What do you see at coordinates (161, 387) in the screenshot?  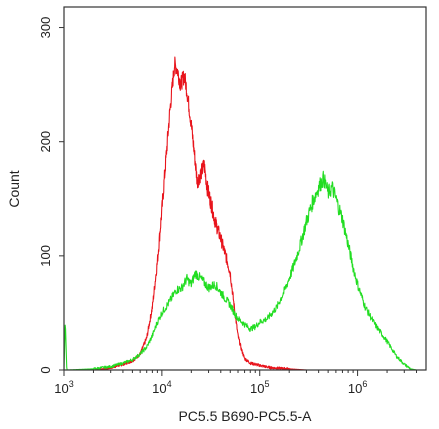 I see `x-tick-label: 10⁴` at bounding box center [161, 387].